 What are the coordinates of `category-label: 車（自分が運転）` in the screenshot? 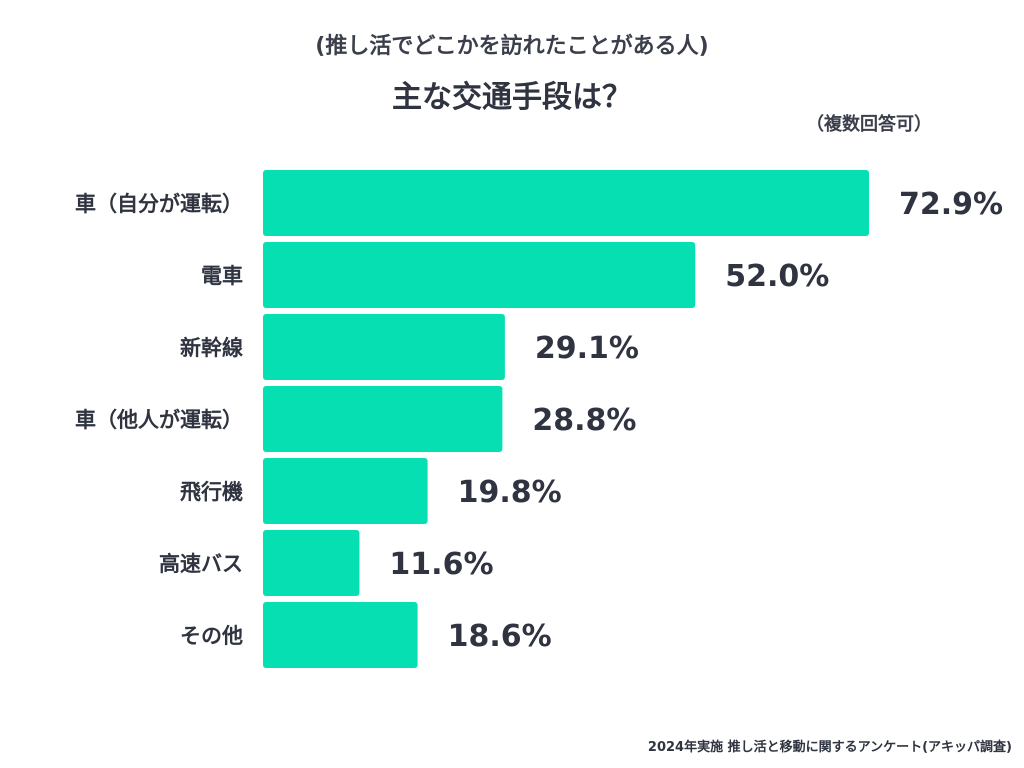 It's located at (159, 204).